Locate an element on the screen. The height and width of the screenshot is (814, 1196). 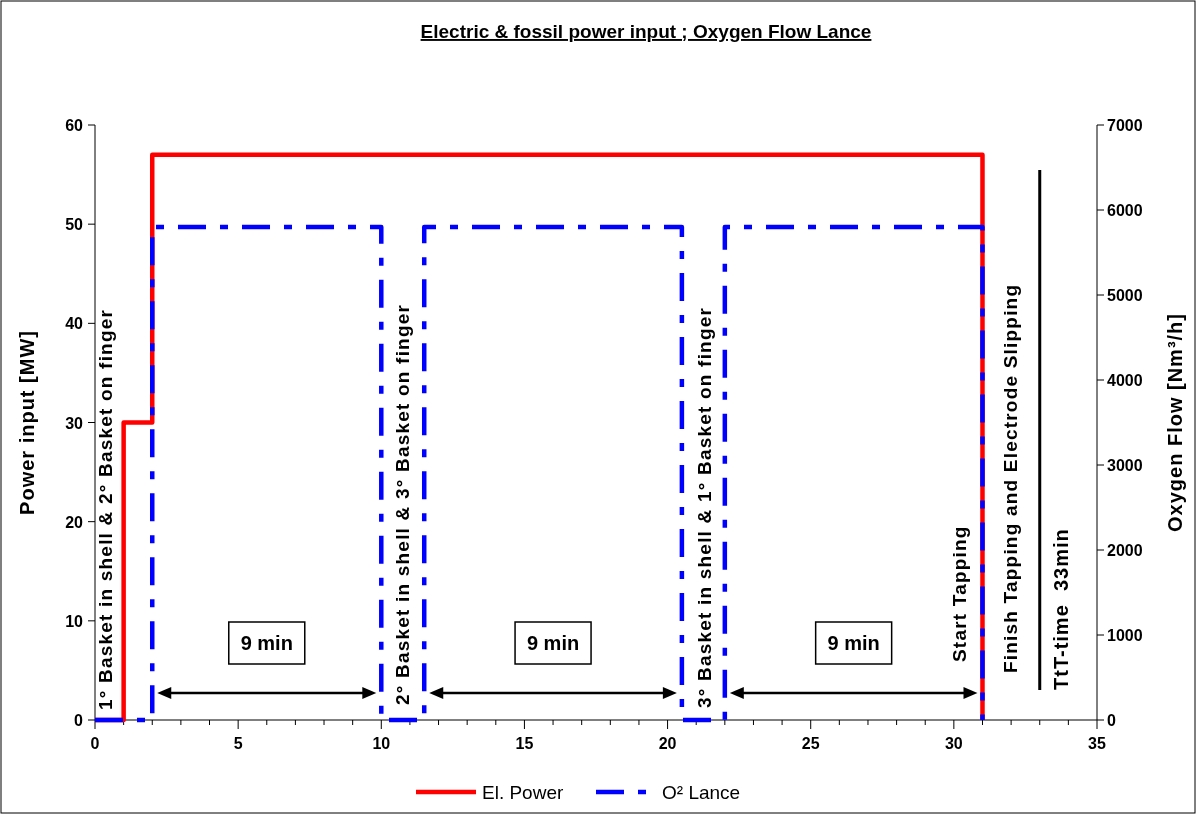
x-tick-label: 25 is located at coordinates (810, 743).